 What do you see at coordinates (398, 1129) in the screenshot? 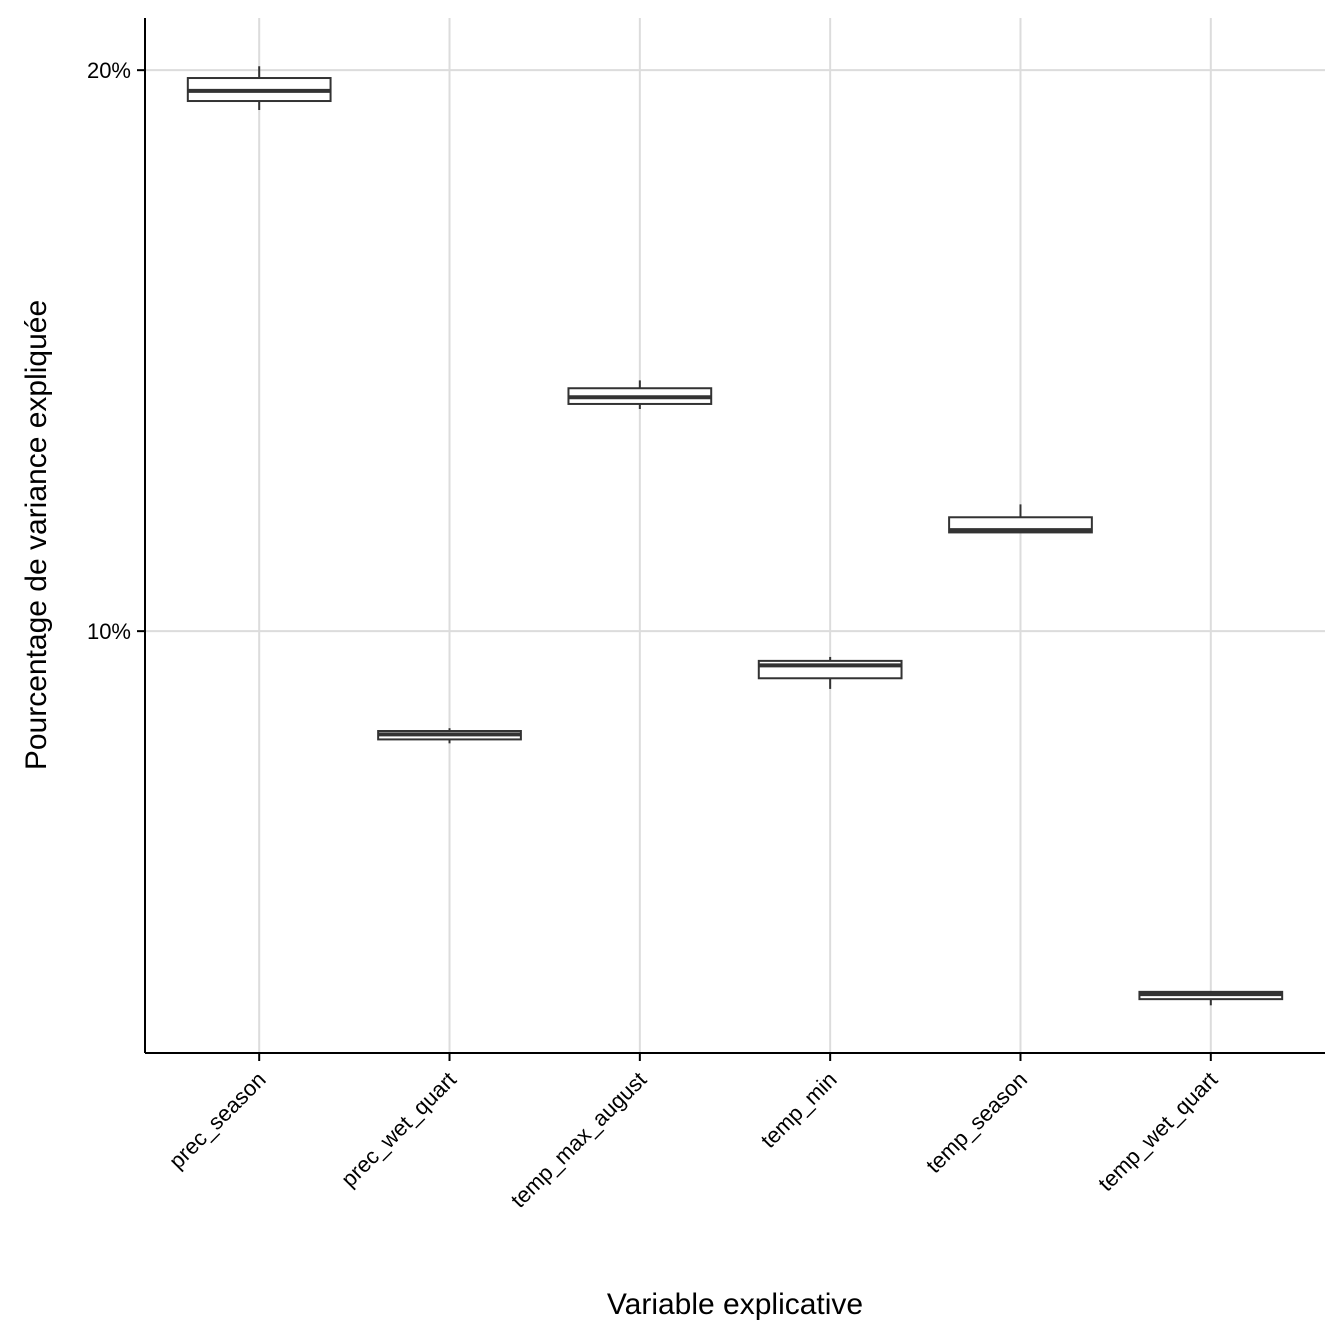
I see `x-tick-label: prec_wet_quart` at bounding box center [398, 1129].